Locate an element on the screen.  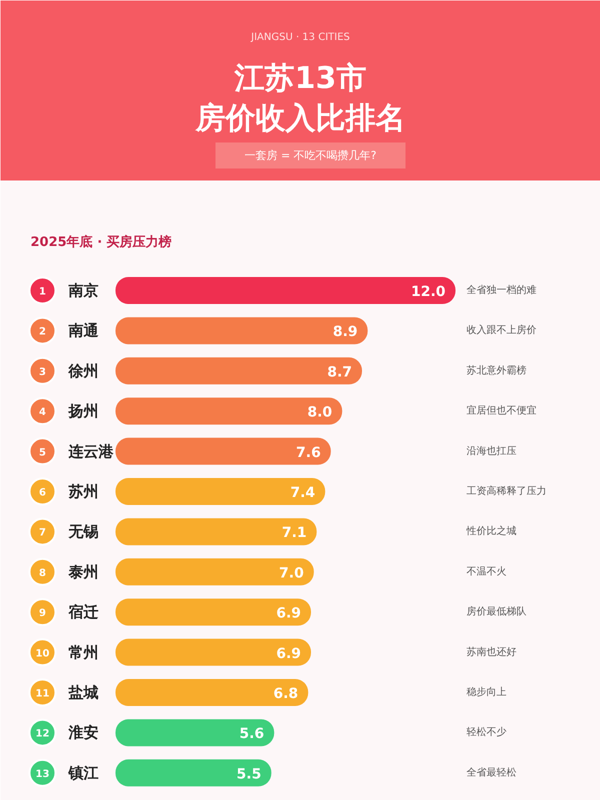
y-tick-label: 连云港 is located at coordinates (91, 451).